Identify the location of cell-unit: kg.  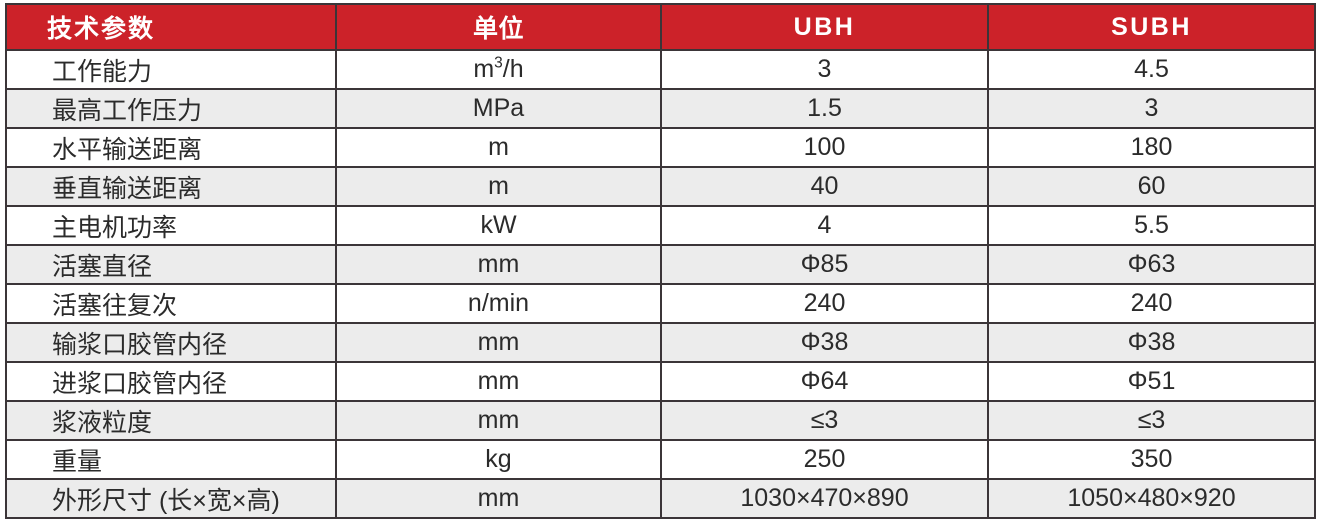
(499, 460).